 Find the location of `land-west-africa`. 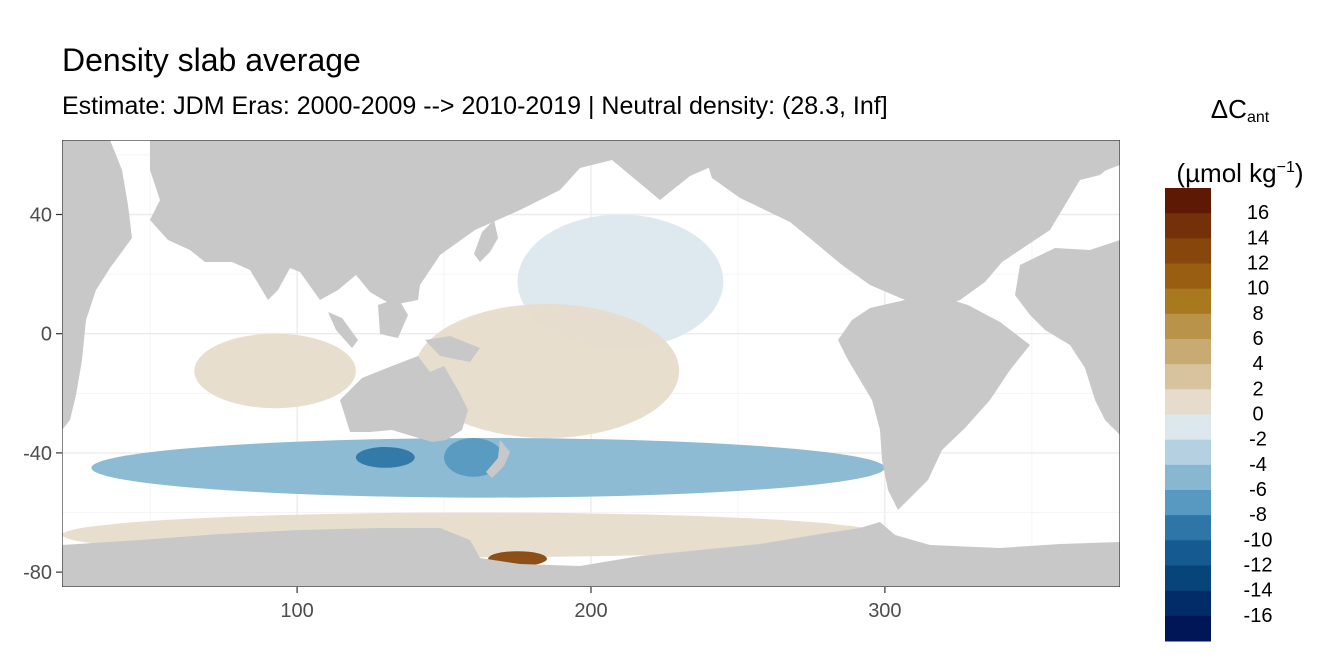

land-west-africa is located at coordinates (1067, 337).